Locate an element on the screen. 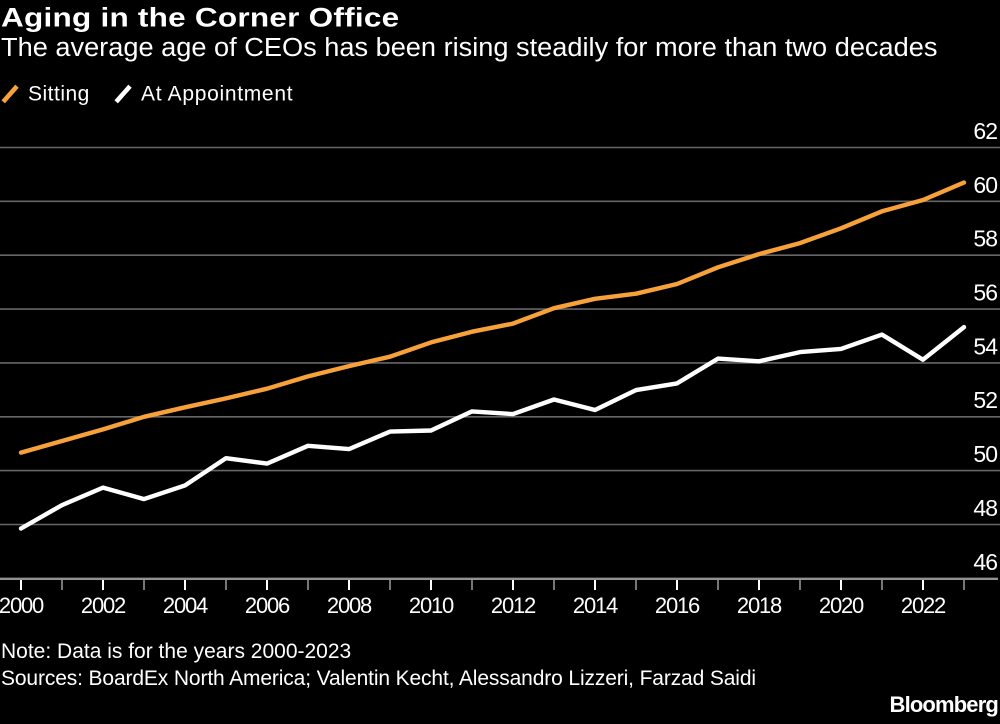 The image size is (1000, 724). svg-text: 2016 is located at coordinates (677, 605).